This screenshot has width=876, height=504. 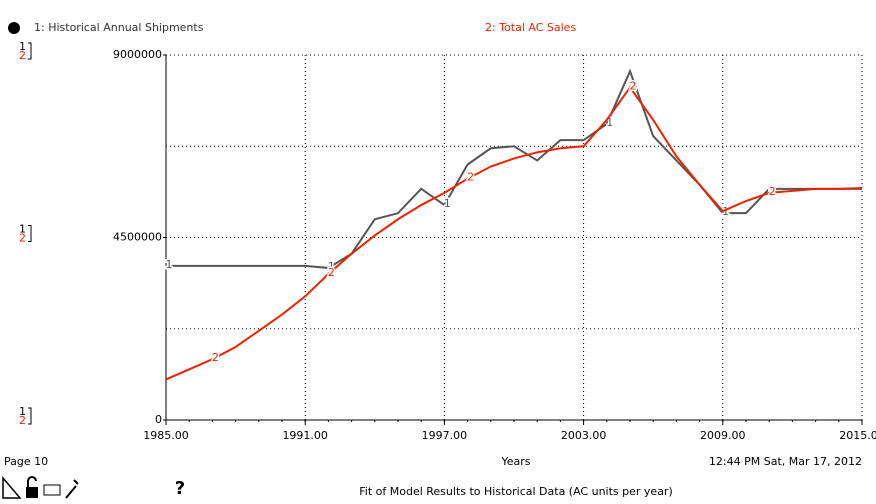 I want to click on page-label: Page 10, so click(x=26, y=461).